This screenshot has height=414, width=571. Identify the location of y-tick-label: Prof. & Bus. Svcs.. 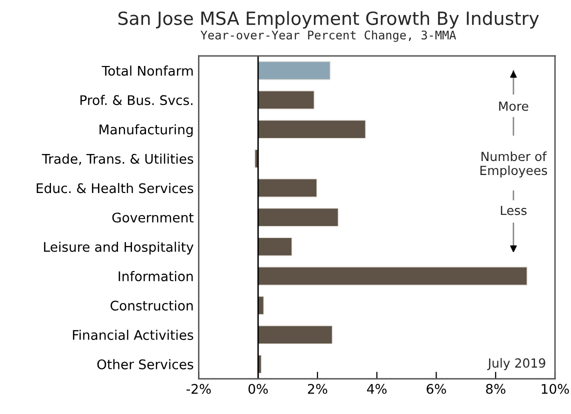
(136, 100).